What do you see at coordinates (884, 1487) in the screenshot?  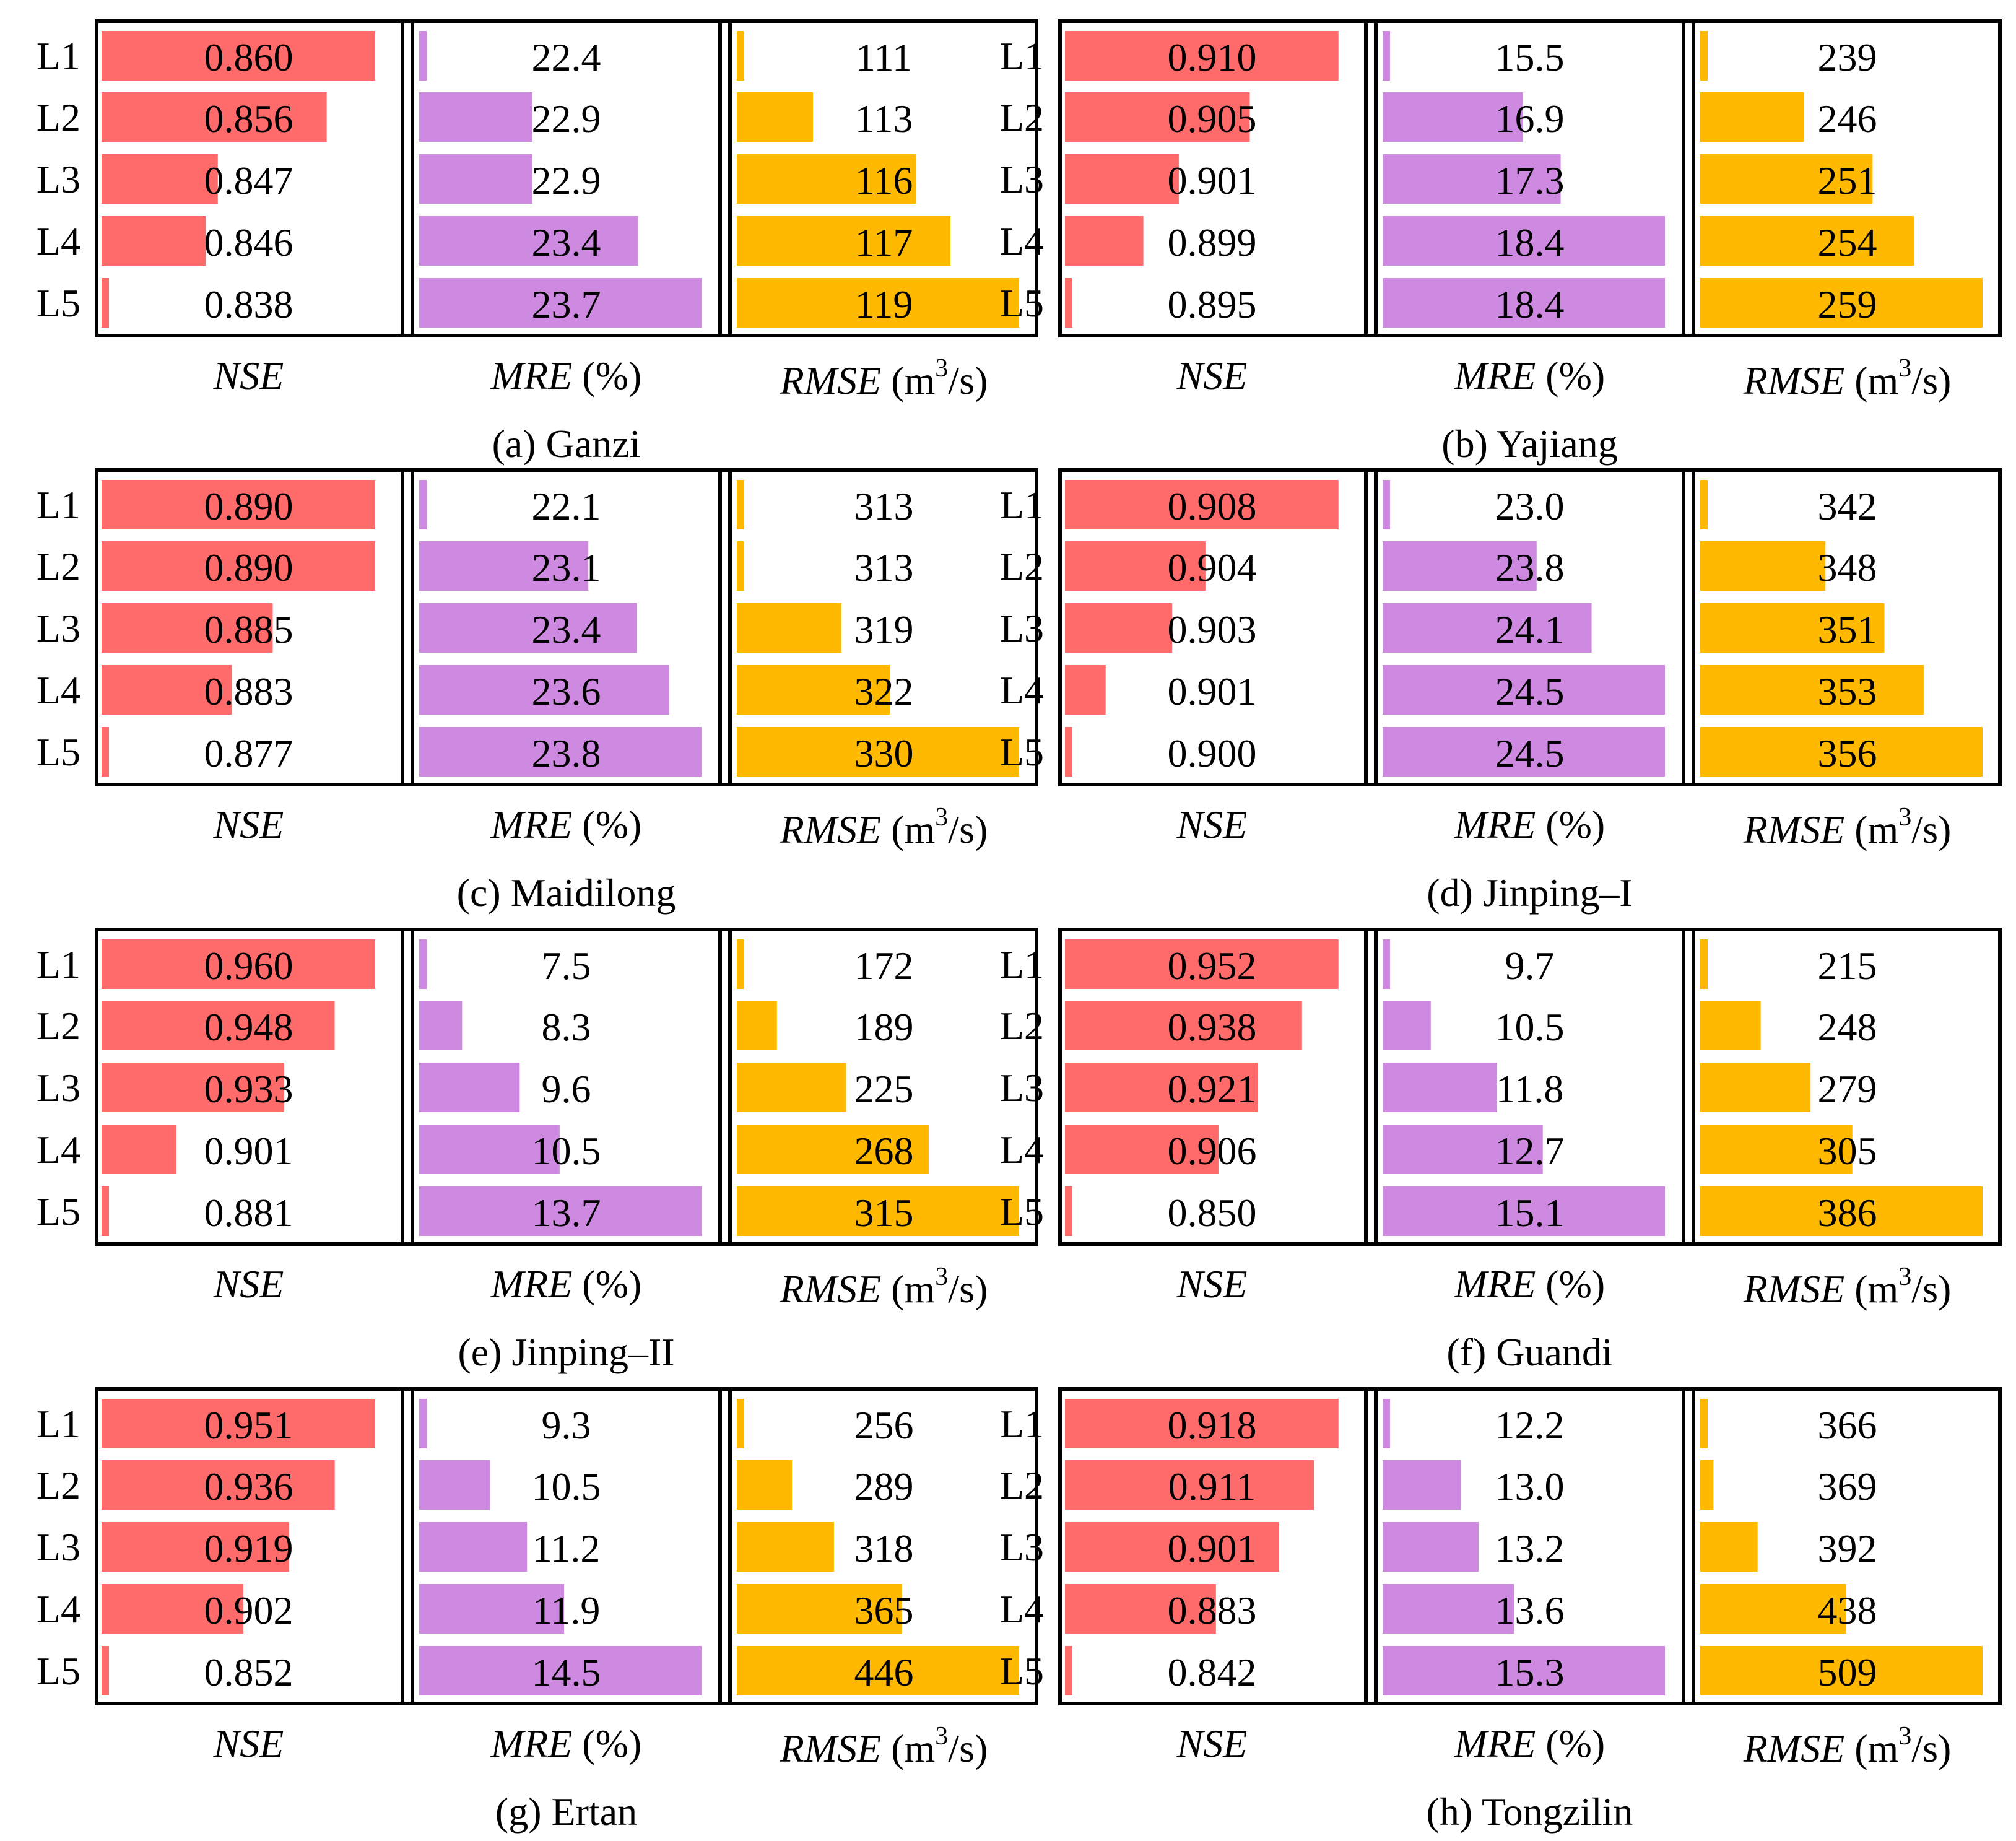 I see `rmse-value-label: 289` at bounding box center [884, 1487].